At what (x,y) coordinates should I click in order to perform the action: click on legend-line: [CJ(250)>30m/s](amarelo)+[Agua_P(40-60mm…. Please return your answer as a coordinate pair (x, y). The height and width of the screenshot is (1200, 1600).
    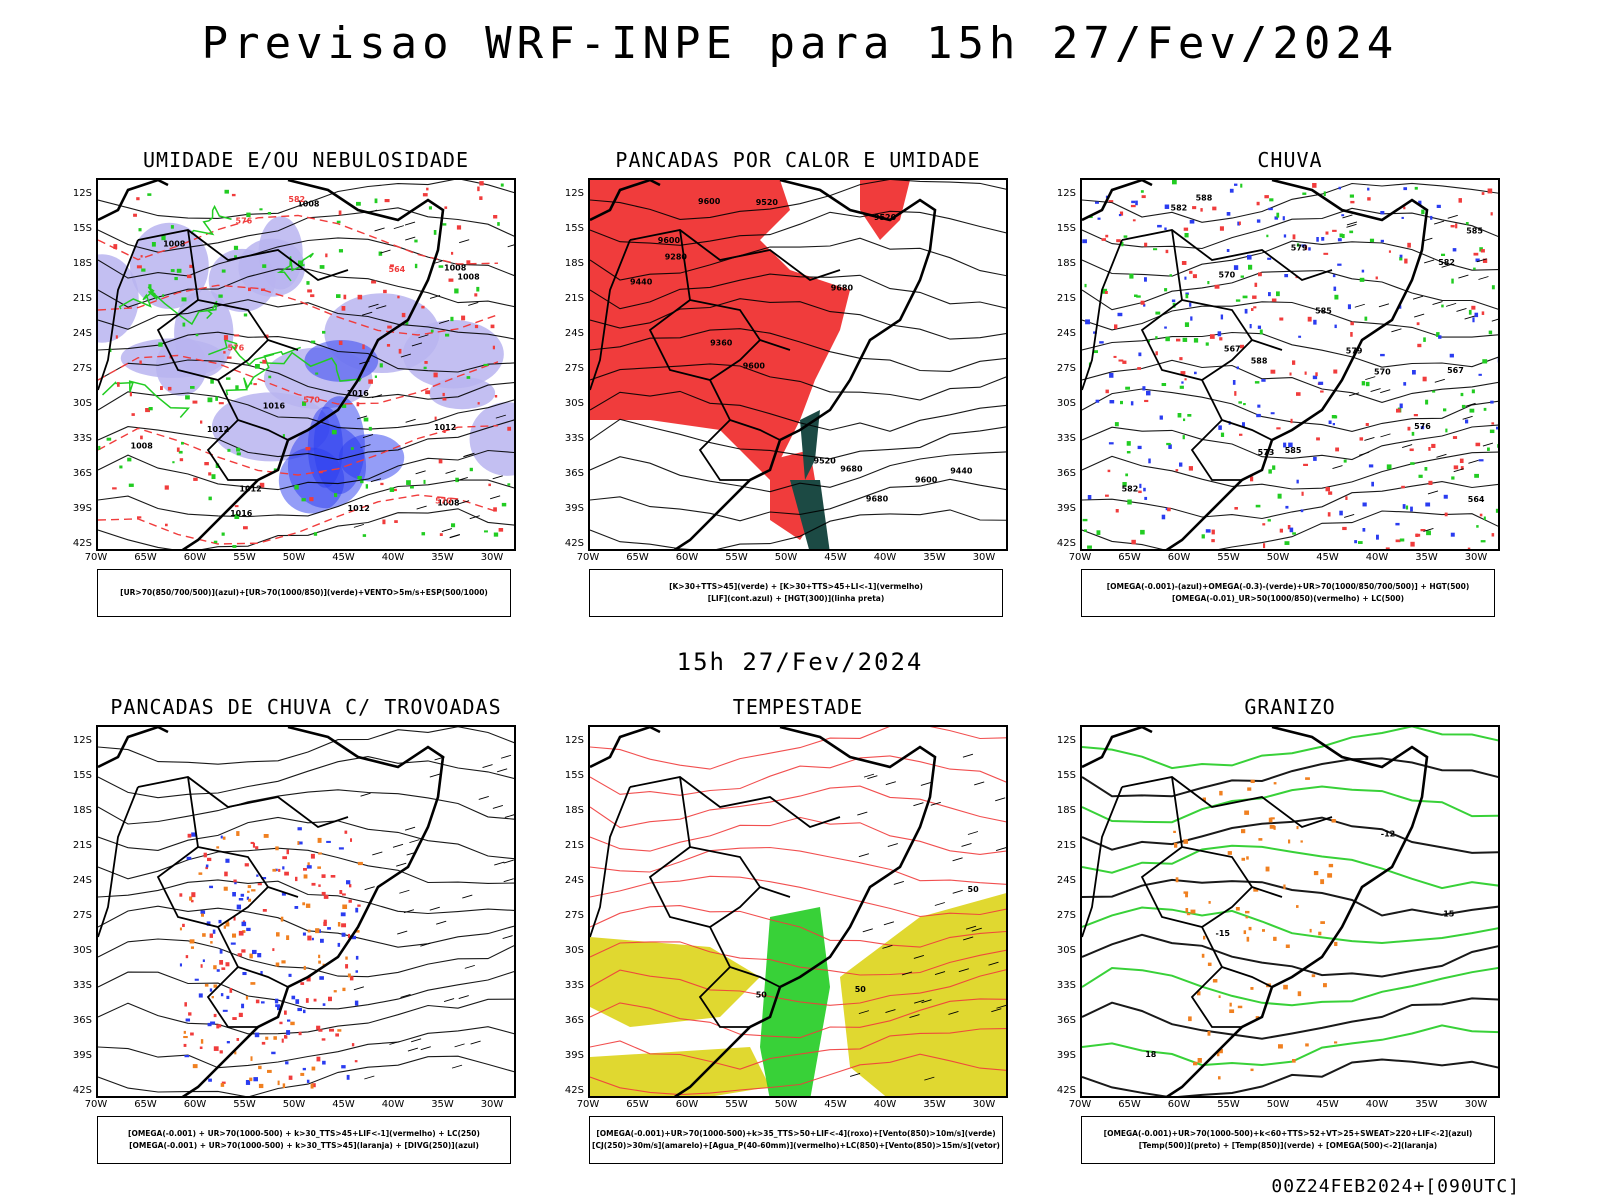
    Looking at the image, I should click on (796, 1145).